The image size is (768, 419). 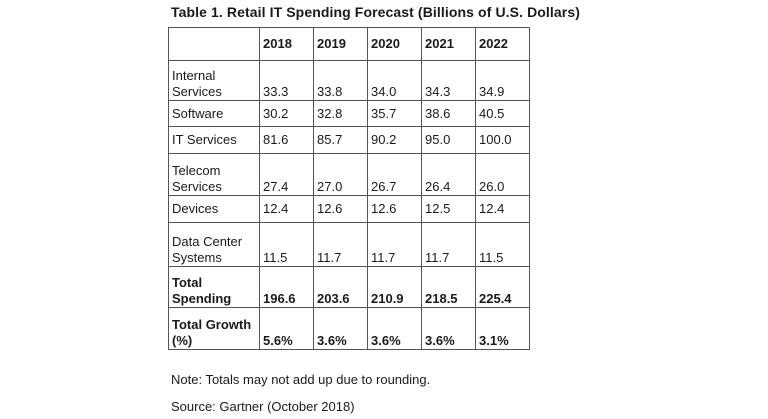 I want to click on table-cell: 12.5, so click(x=448, y=209).